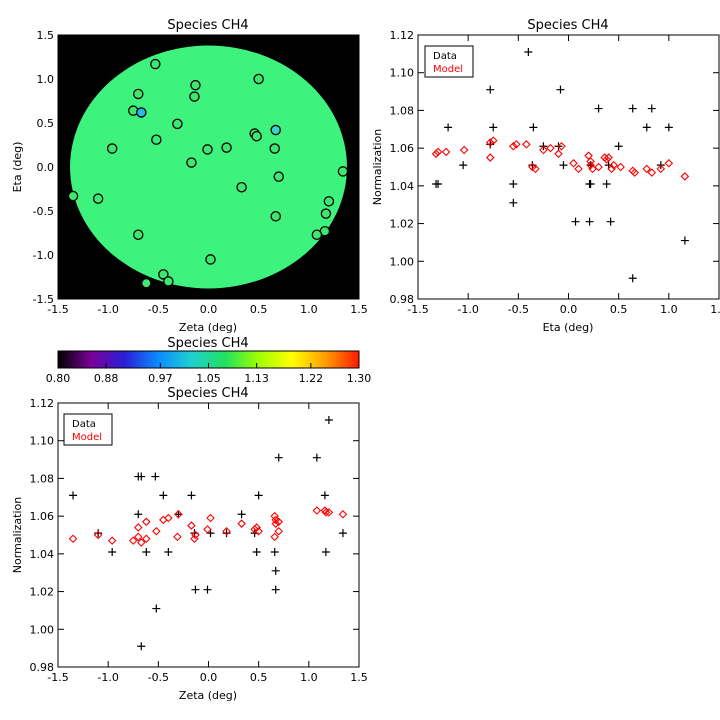 The image size is (720, 720). What do you see at coordinates (377, 167) in the screenshot?
I see `y-axis-label: Normalization` at bounding box center [377, 167].